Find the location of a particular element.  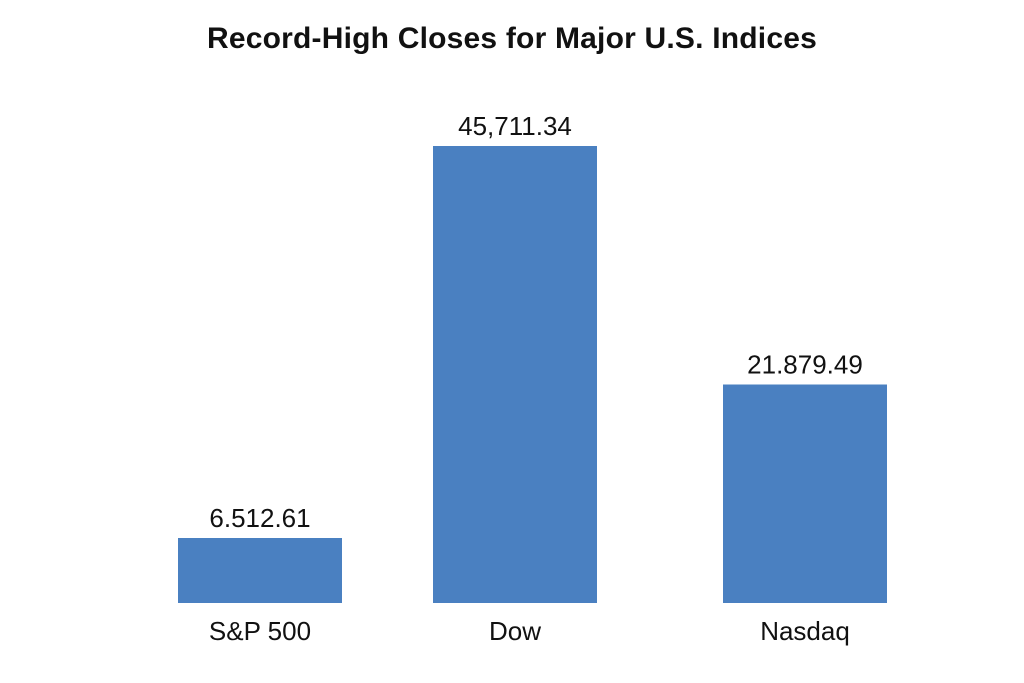

category-label-dow: Dow is located at coordinates (515, 631).